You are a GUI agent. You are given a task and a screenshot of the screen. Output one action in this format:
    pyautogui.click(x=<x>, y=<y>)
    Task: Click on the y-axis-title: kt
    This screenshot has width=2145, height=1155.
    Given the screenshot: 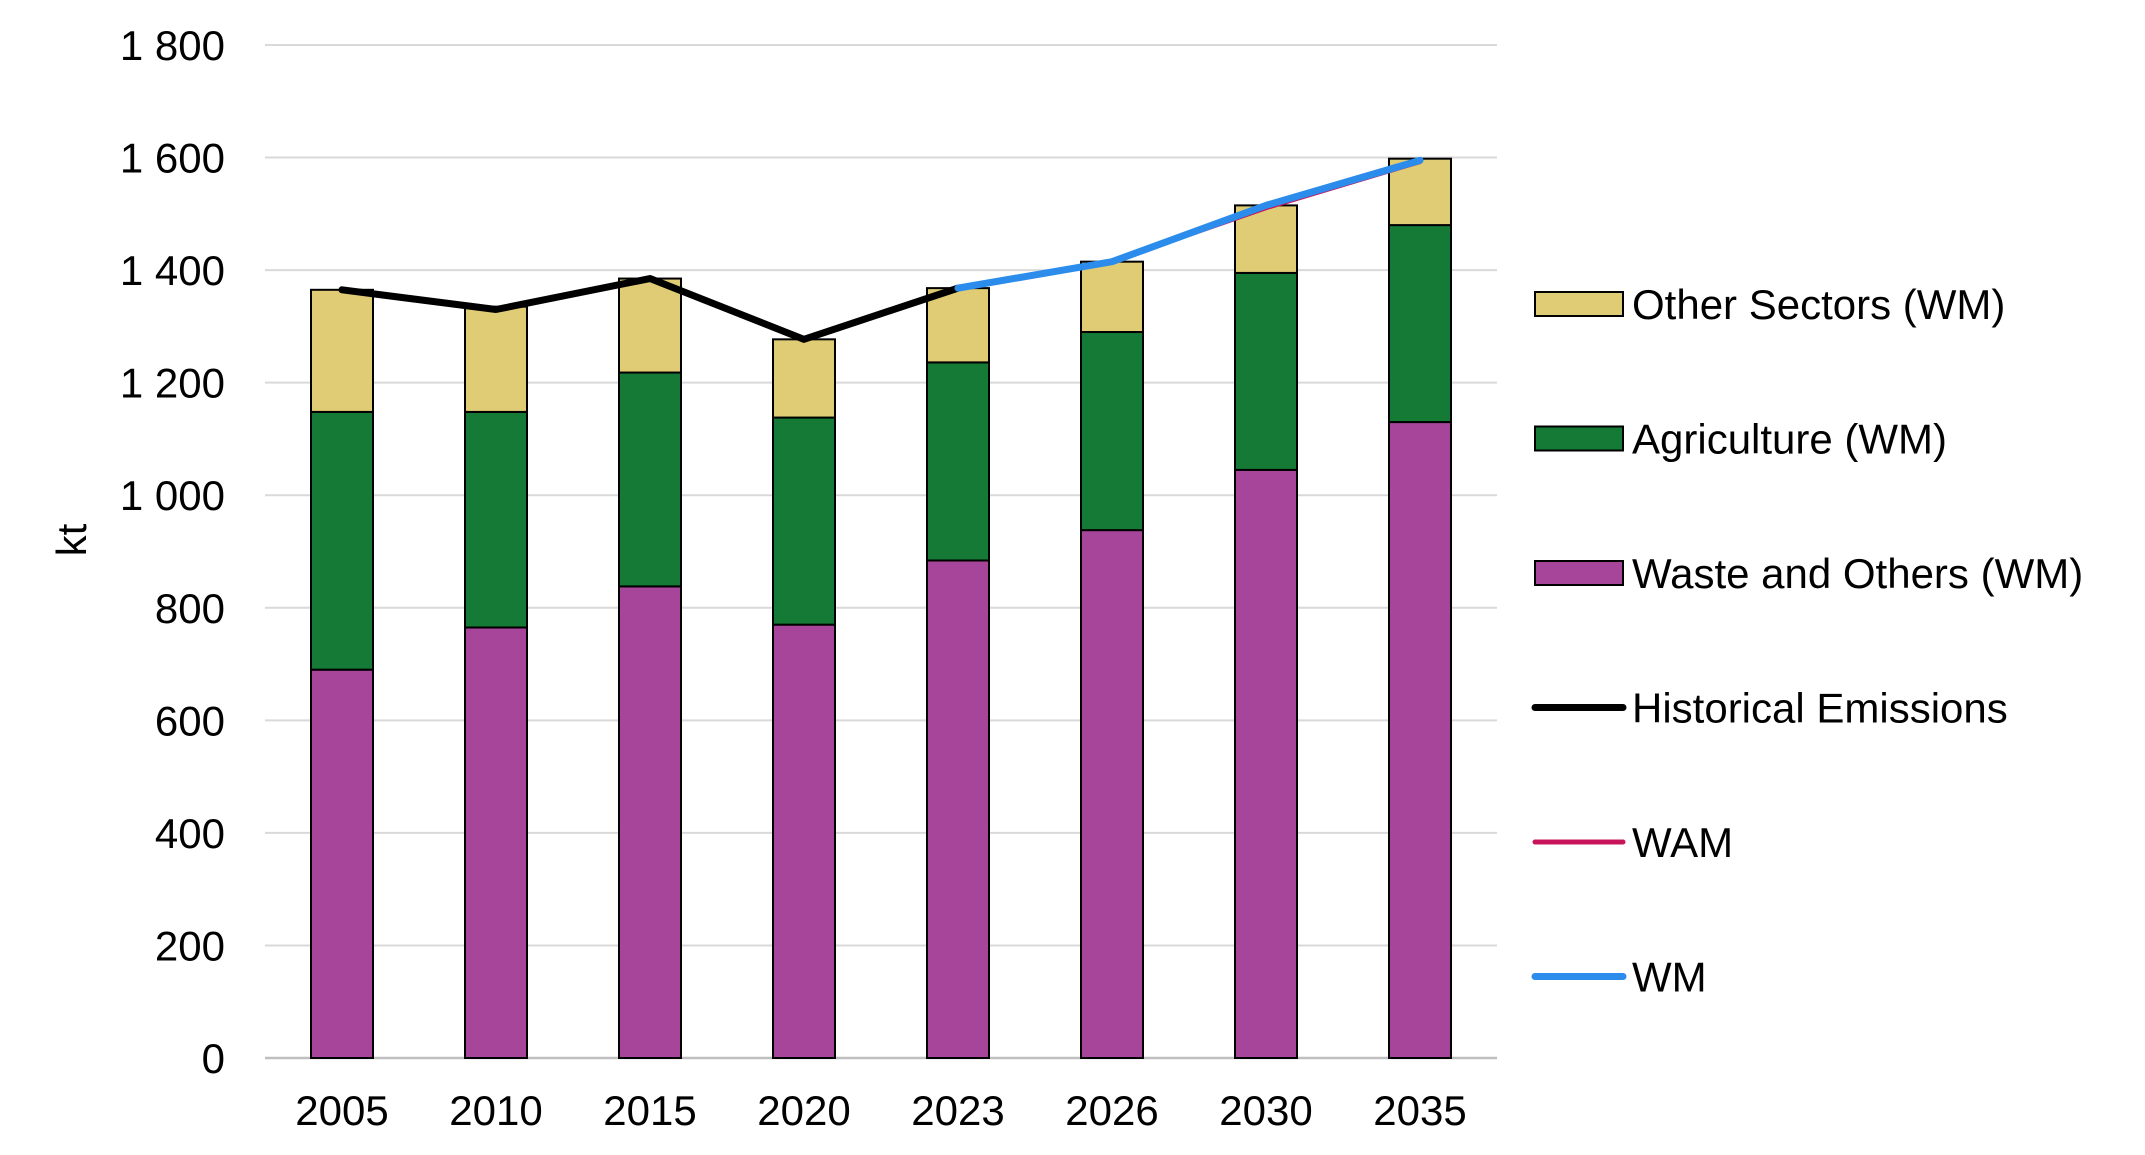 What is the action you would take?
    pyautogui.click(x=71, y=539)
    